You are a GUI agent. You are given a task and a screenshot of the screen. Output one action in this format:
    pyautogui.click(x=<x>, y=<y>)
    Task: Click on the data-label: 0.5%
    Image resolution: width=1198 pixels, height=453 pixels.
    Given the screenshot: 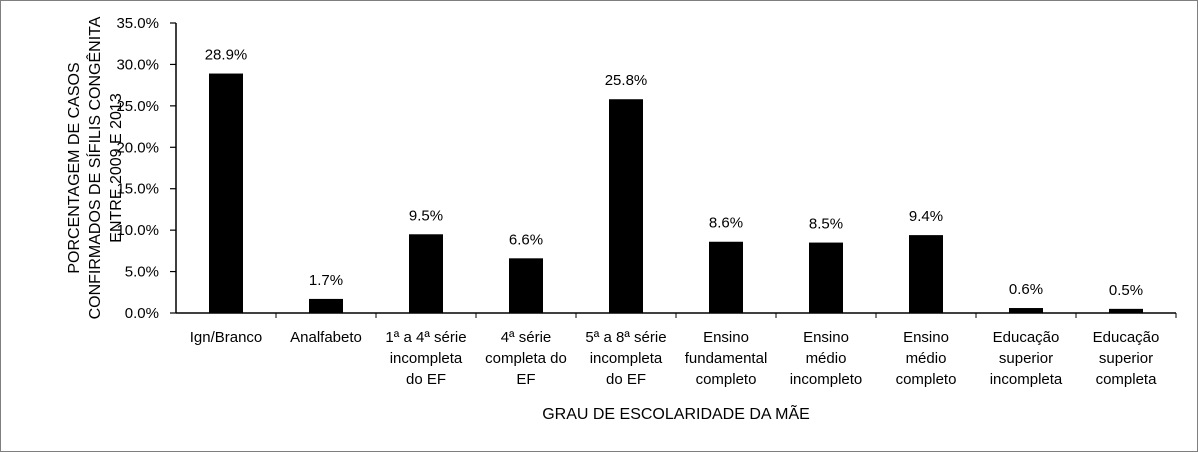 What is the action you would take?
    pyautogui.click(x=1126, y=290)
    